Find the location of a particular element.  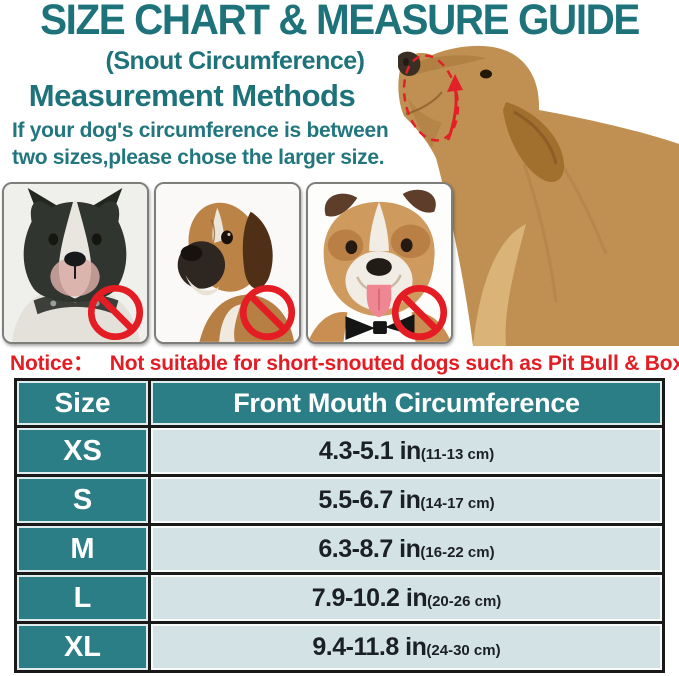

cm-value: (11-13 cm) is located at coordinates (457, 454).